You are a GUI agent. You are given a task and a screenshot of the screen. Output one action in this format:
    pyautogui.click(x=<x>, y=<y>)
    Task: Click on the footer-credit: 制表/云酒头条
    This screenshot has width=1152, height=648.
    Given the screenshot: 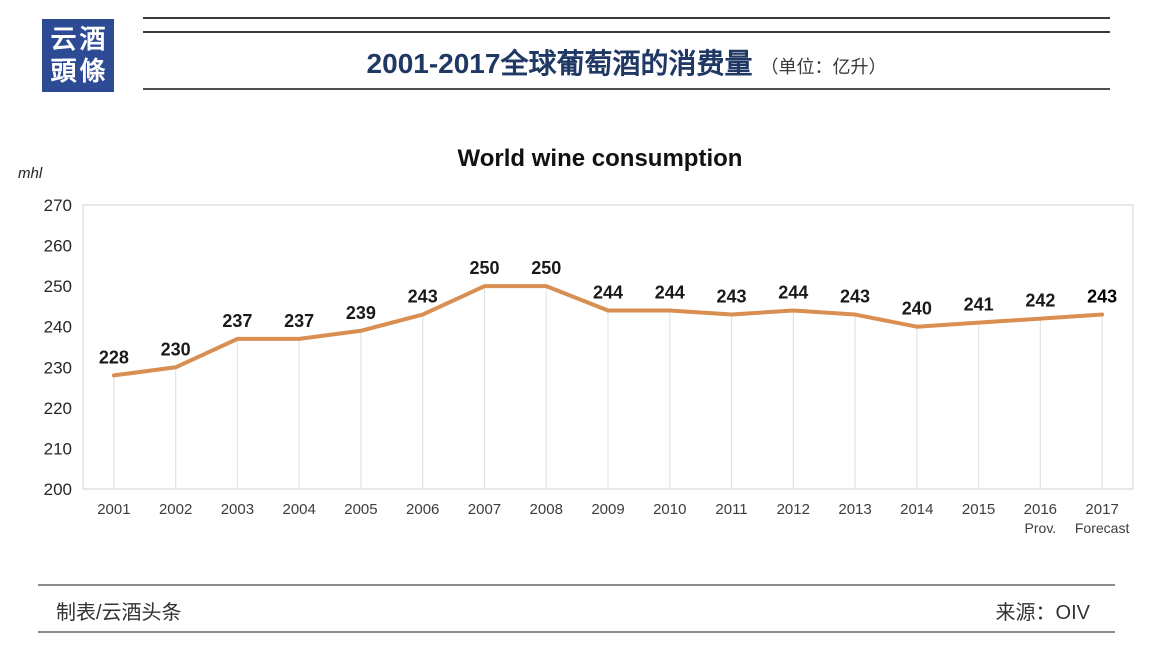 What is the action you would take?
    pyautogui.click(x=119, y=613)
    